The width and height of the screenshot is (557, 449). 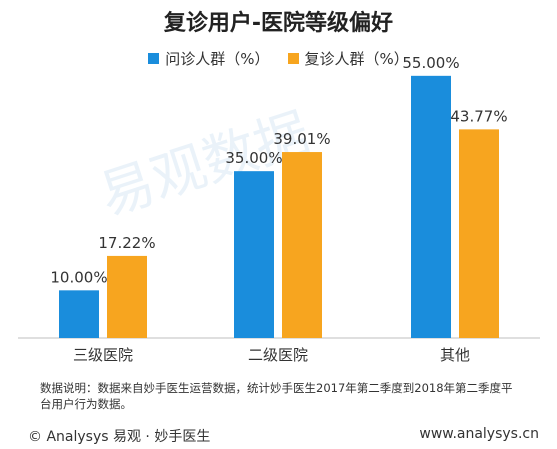 I want to click on data-label-inquiry-1: 35.00%, so click(x=253, y=158).